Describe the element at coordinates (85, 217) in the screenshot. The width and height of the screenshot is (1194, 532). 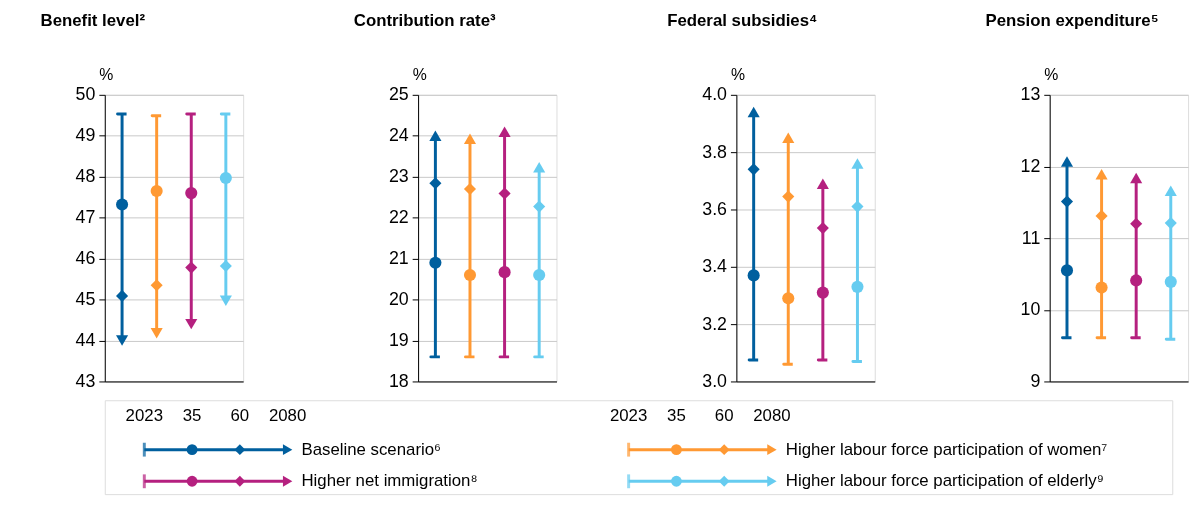
I see `y-tick-label: 47` at that location.